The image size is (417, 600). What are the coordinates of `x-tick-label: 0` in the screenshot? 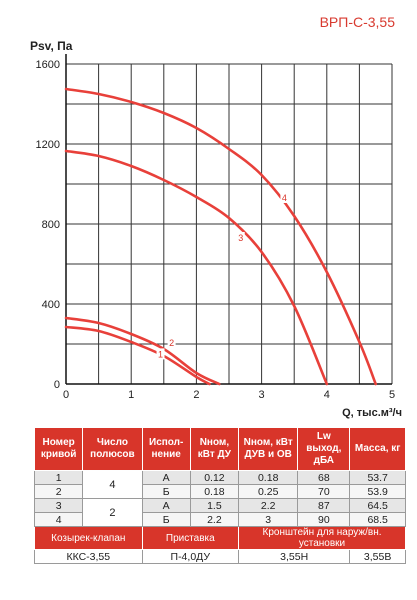 It's located at (66, 395).